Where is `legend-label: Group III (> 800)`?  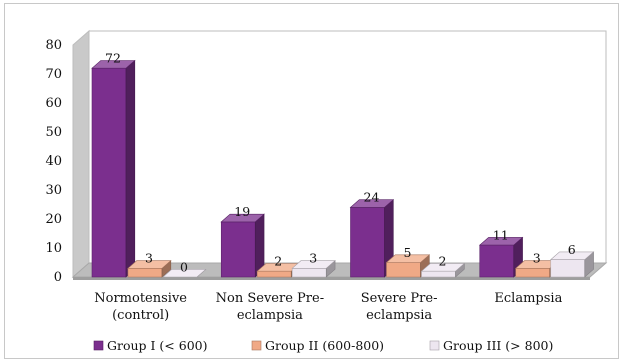
legend-label: Group III (> 800) is located at coordinates (498, 345).